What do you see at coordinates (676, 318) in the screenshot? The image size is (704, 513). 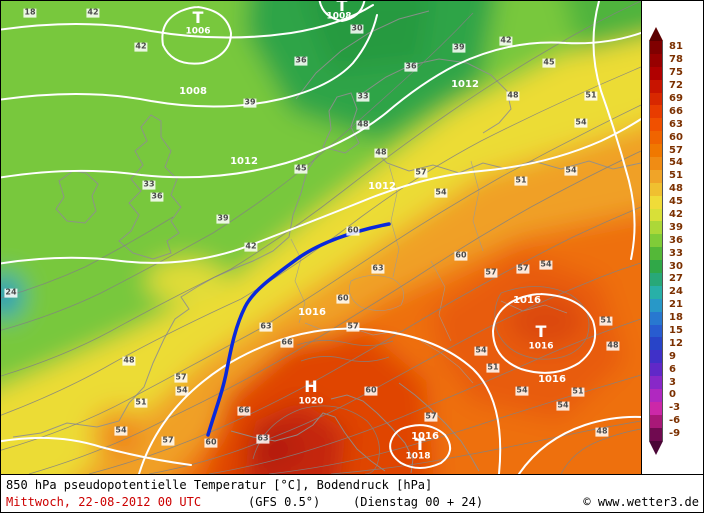 I see `colorbar-label: 18` at bounding box center [676, 318].